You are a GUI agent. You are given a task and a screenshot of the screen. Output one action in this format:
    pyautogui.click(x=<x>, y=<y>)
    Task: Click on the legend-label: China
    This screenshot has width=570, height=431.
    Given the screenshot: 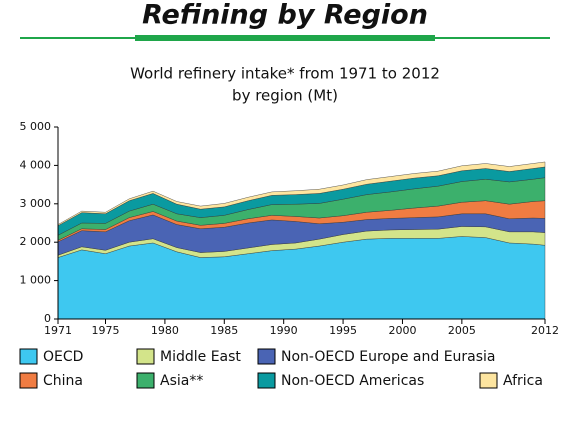 What is the action you would take?
    pyautogui.click(x=63, y=381)
    